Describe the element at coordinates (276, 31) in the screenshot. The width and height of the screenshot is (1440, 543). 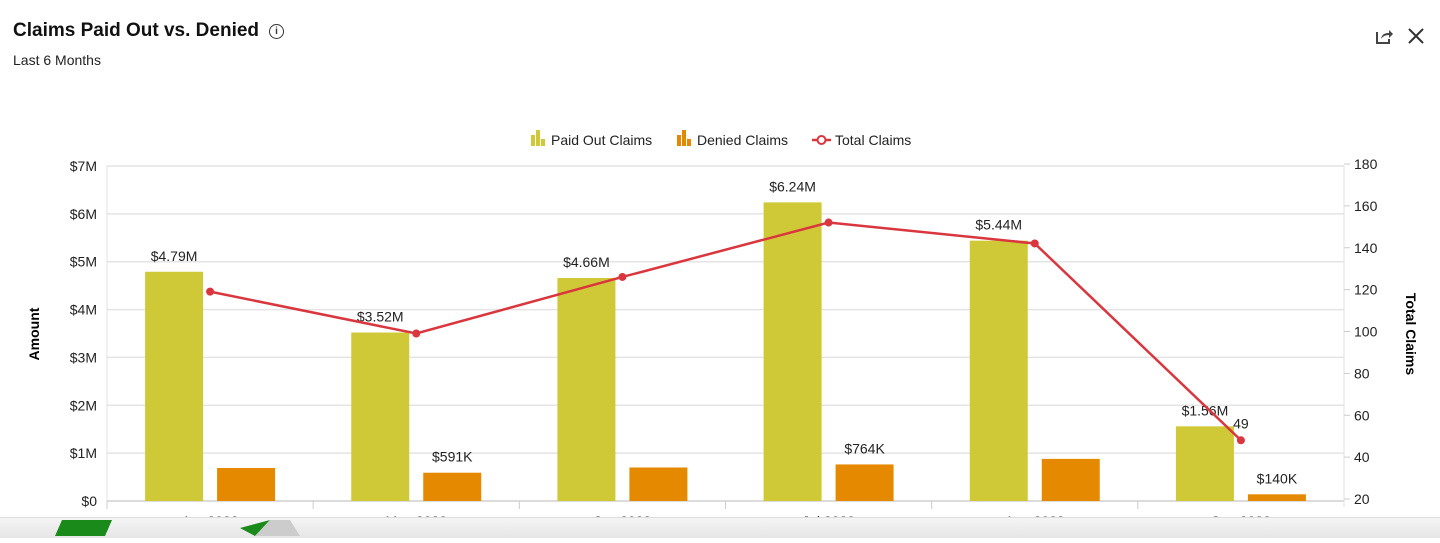
I see `info-icon: i` at that location.